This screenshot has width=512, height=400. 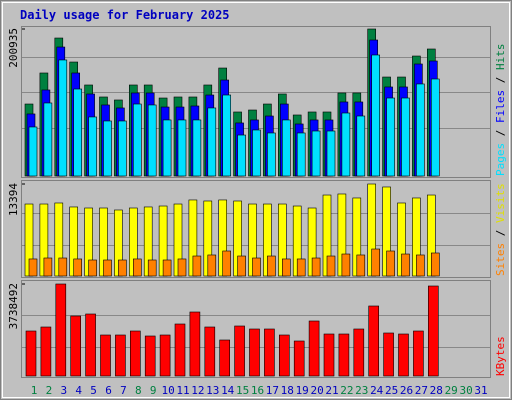 What do you see at coordinates (331, 390) in the screenshot?
I see `x-tick-label: 21` at bounding box center [331, 390].